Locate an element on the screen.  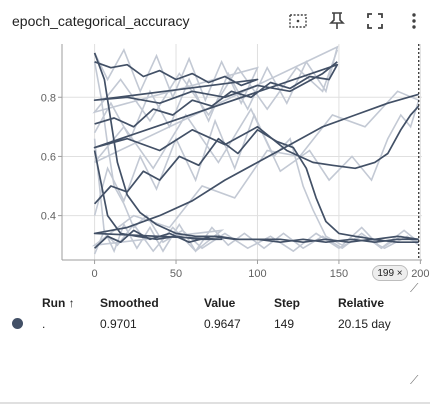
raw-series-line is located at coordinates (215, 85).